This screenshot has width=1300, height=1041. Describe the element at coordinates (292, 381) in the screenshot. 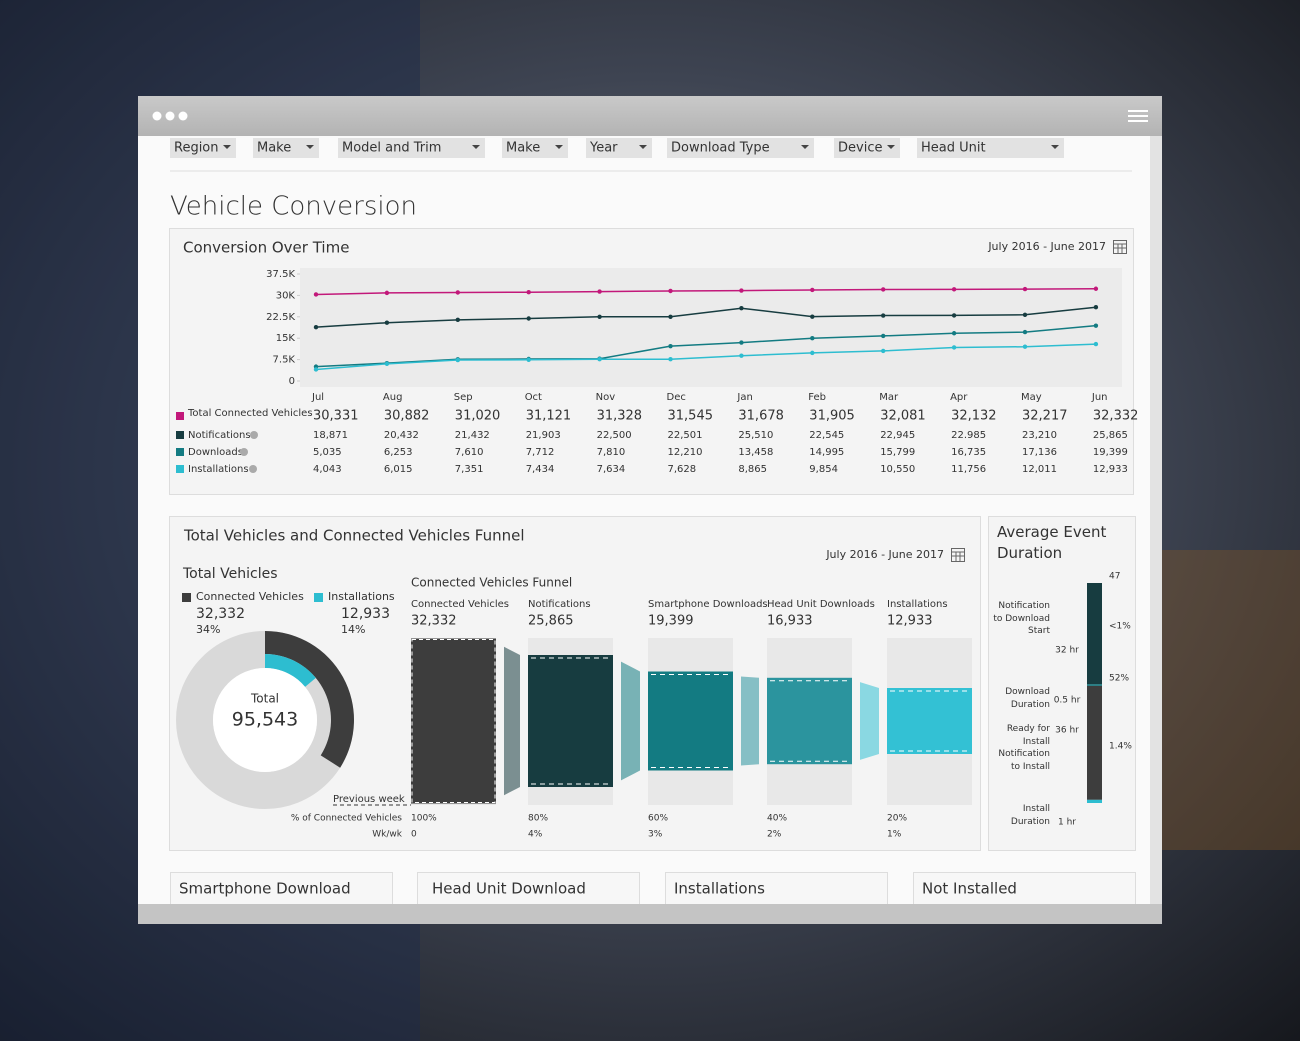

I see `y-tick-label: 0` at that location.